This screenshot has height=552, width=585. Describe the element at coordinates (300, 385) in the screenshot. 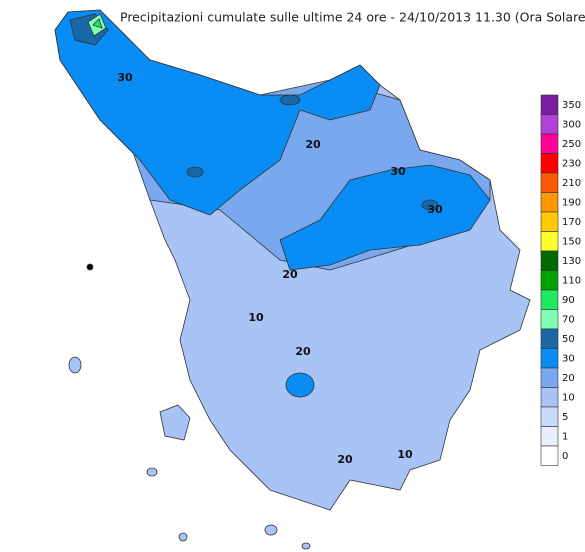

I see `zone-20-spot` at that location.